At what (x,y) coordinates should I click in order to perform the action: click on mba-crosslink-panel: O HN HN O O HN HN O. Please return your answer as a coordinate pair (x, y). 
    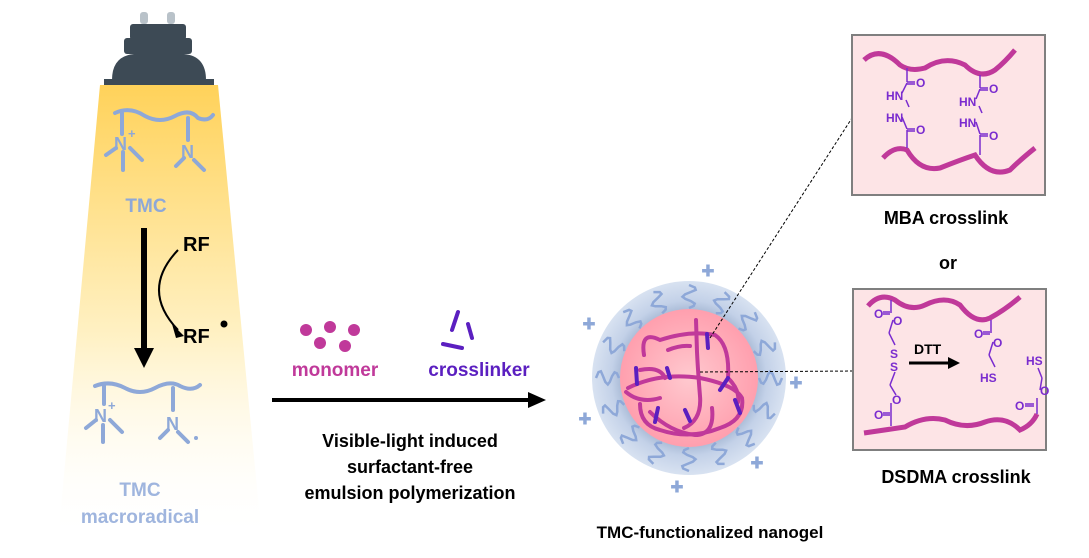
    Looking at the image, I should click on (948, 115).